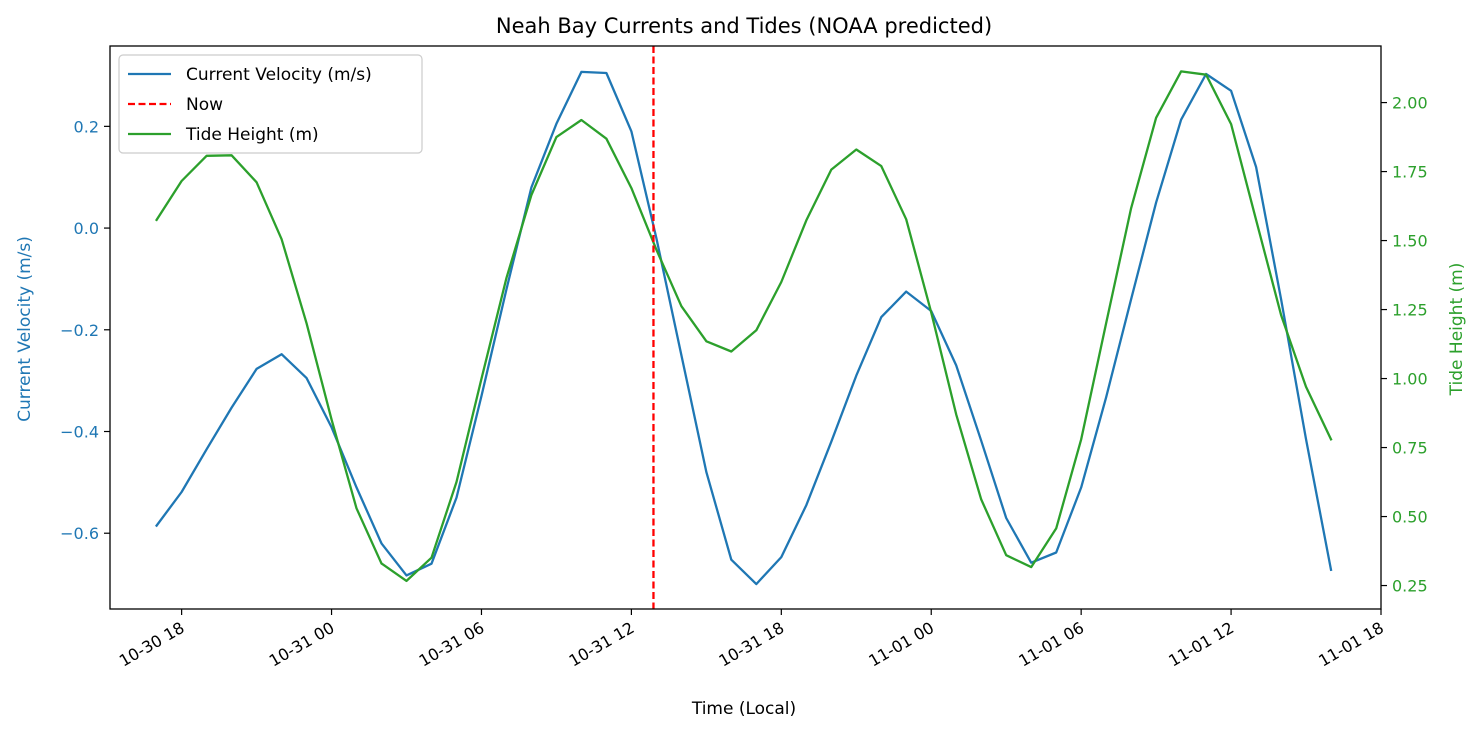 The width and height of the screenshot is (1482, 732). Describe the element at coordinates (743, 709) in the screenshot. I see `x-axis-label: Time (Local)` at that location.